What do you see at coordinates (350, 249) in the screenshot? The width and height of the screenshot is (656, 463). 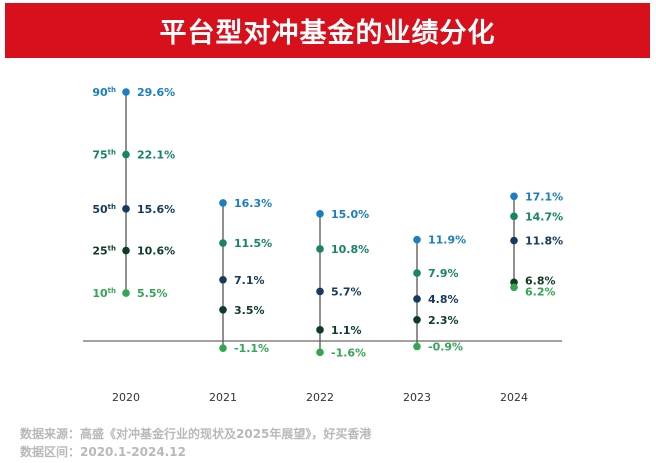 I see `value-label-p75-2022: 10.8%` at bounding box center [350, 249].